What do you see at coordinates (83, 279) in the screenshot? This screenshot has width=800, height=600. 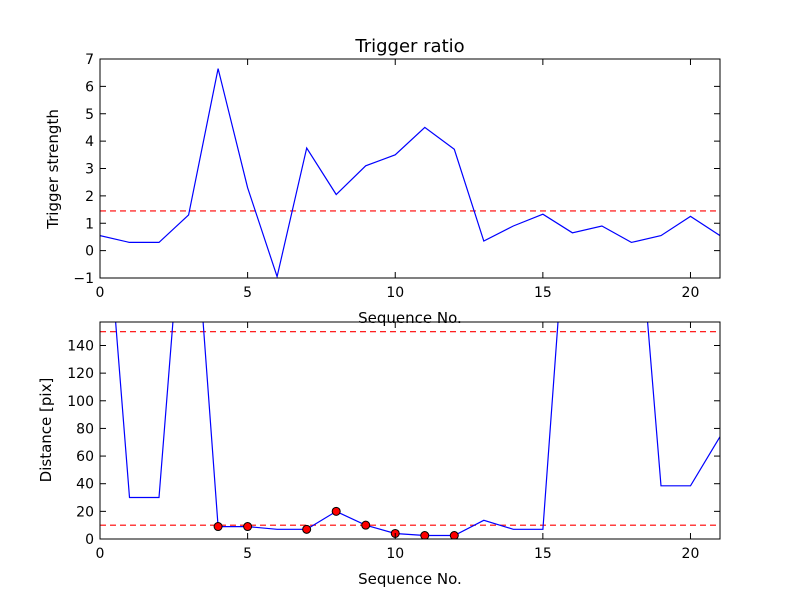 I see `y-tick-label: −1` at bounding box center [83, 279].